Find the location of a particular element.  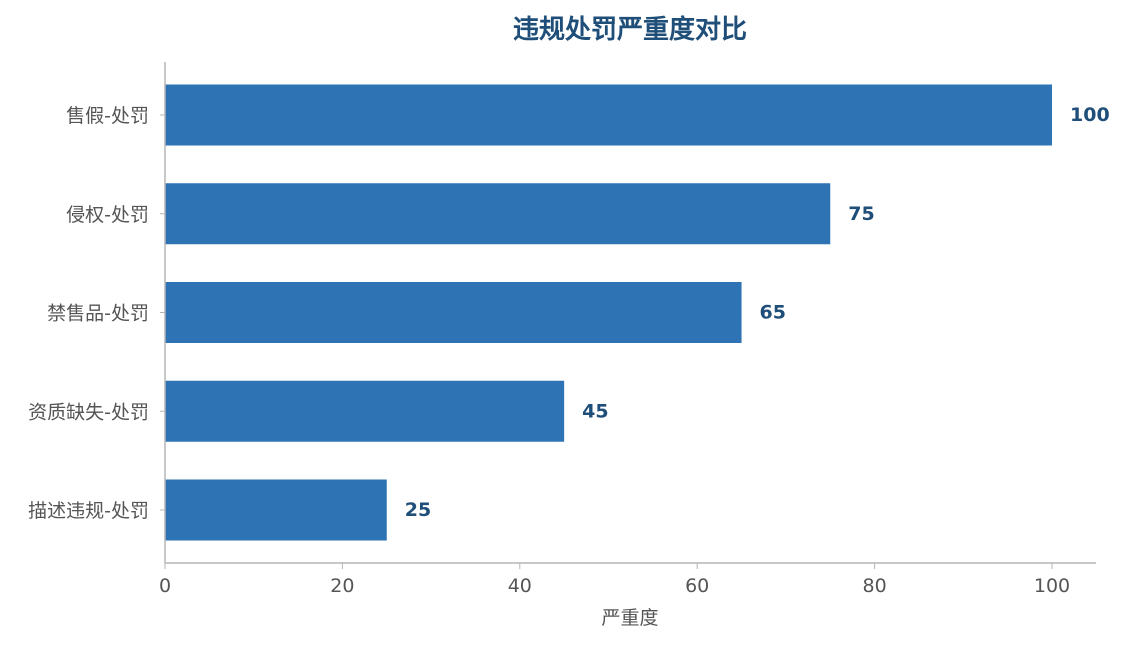

bar-value-label: 75 is located at coordinates (861, 214).